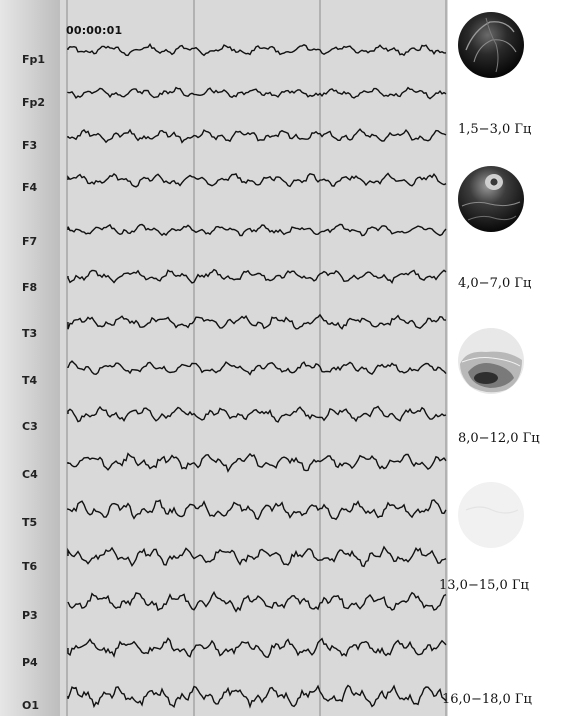 Image resolution: width=566 pixels, height=716 pixels. I want to click on eeg-trace-f3, so click(257, 136).